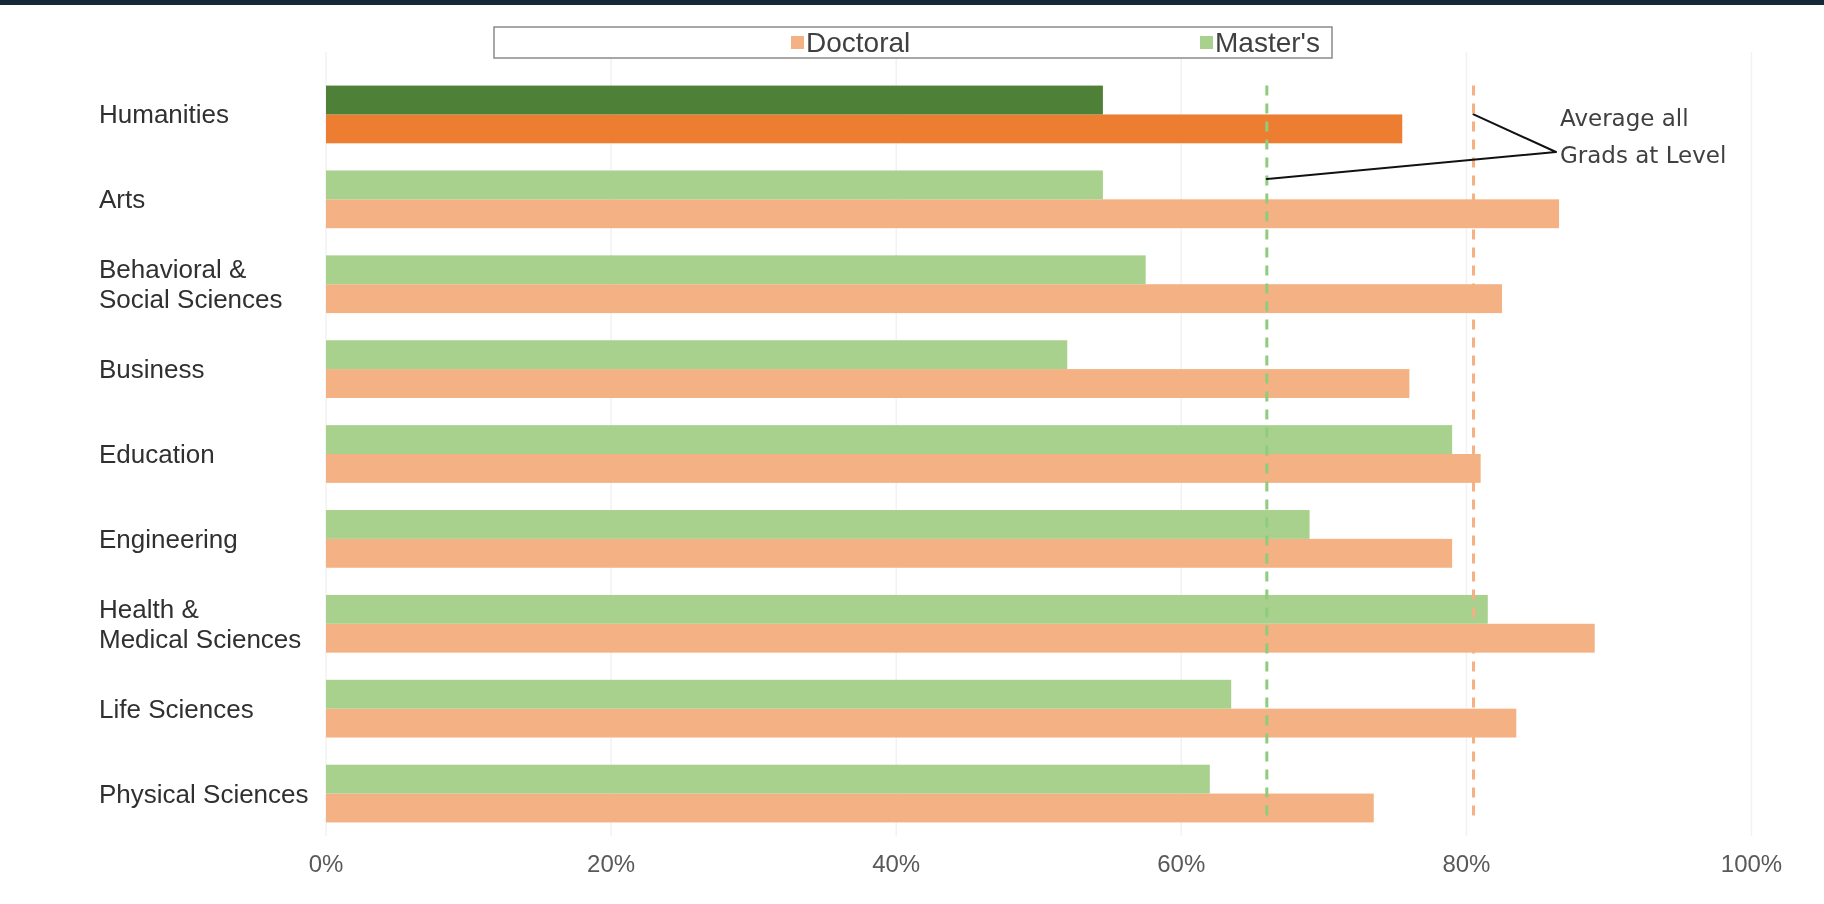 Image resolution: width=1824 pixels, height=904 pixels. What do you see at coordinates (204, 793) in the screenshot?
I see `y-tick-label: Physical Sciences` at bounding box center [204, 793].